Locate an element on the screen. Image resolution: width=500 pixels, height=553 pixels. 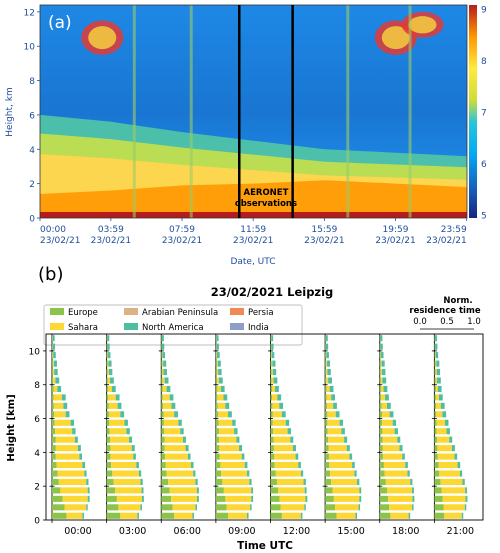
panel-a-y-label: Height, km is located at coordinates (10, 111).